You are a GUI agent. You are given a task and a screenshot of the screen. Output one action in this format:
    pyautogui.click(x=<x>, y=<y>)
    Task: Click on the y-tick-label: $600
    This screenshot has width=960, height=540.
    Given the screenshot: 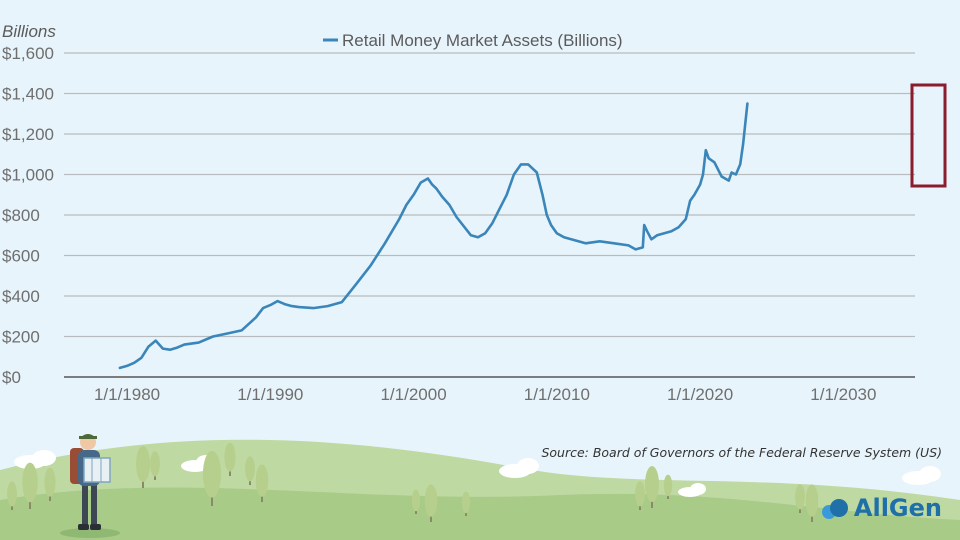 What is the action you would take?
    pyautogui.click(x=21, y=256)
    